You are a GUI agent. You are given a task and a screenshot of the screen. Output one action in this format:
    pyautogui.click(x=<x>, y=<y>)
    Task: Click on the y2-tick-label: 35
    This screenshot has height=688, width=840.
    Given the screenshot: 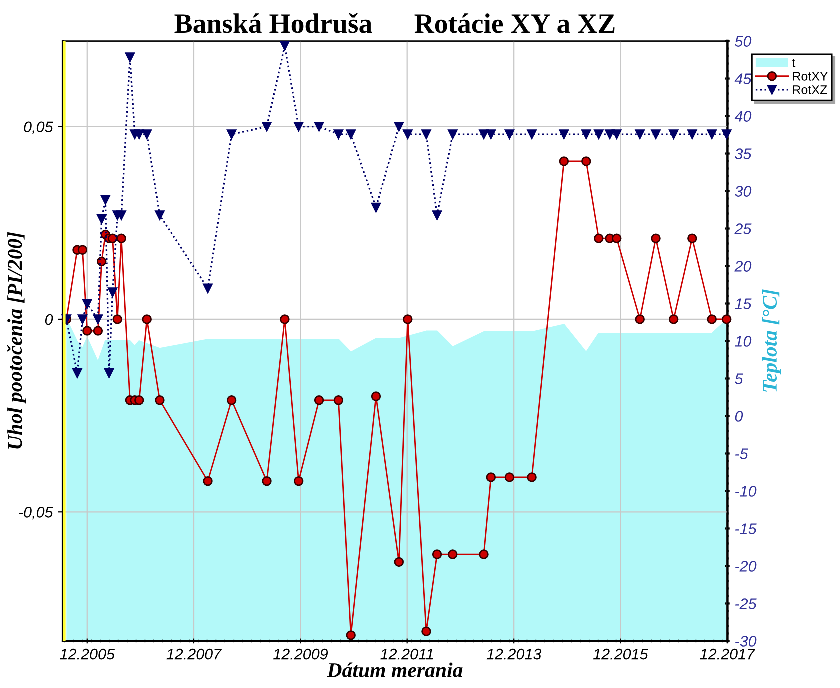 What is the action you would take?
    pyautogui.click(x=743, y=154)
    